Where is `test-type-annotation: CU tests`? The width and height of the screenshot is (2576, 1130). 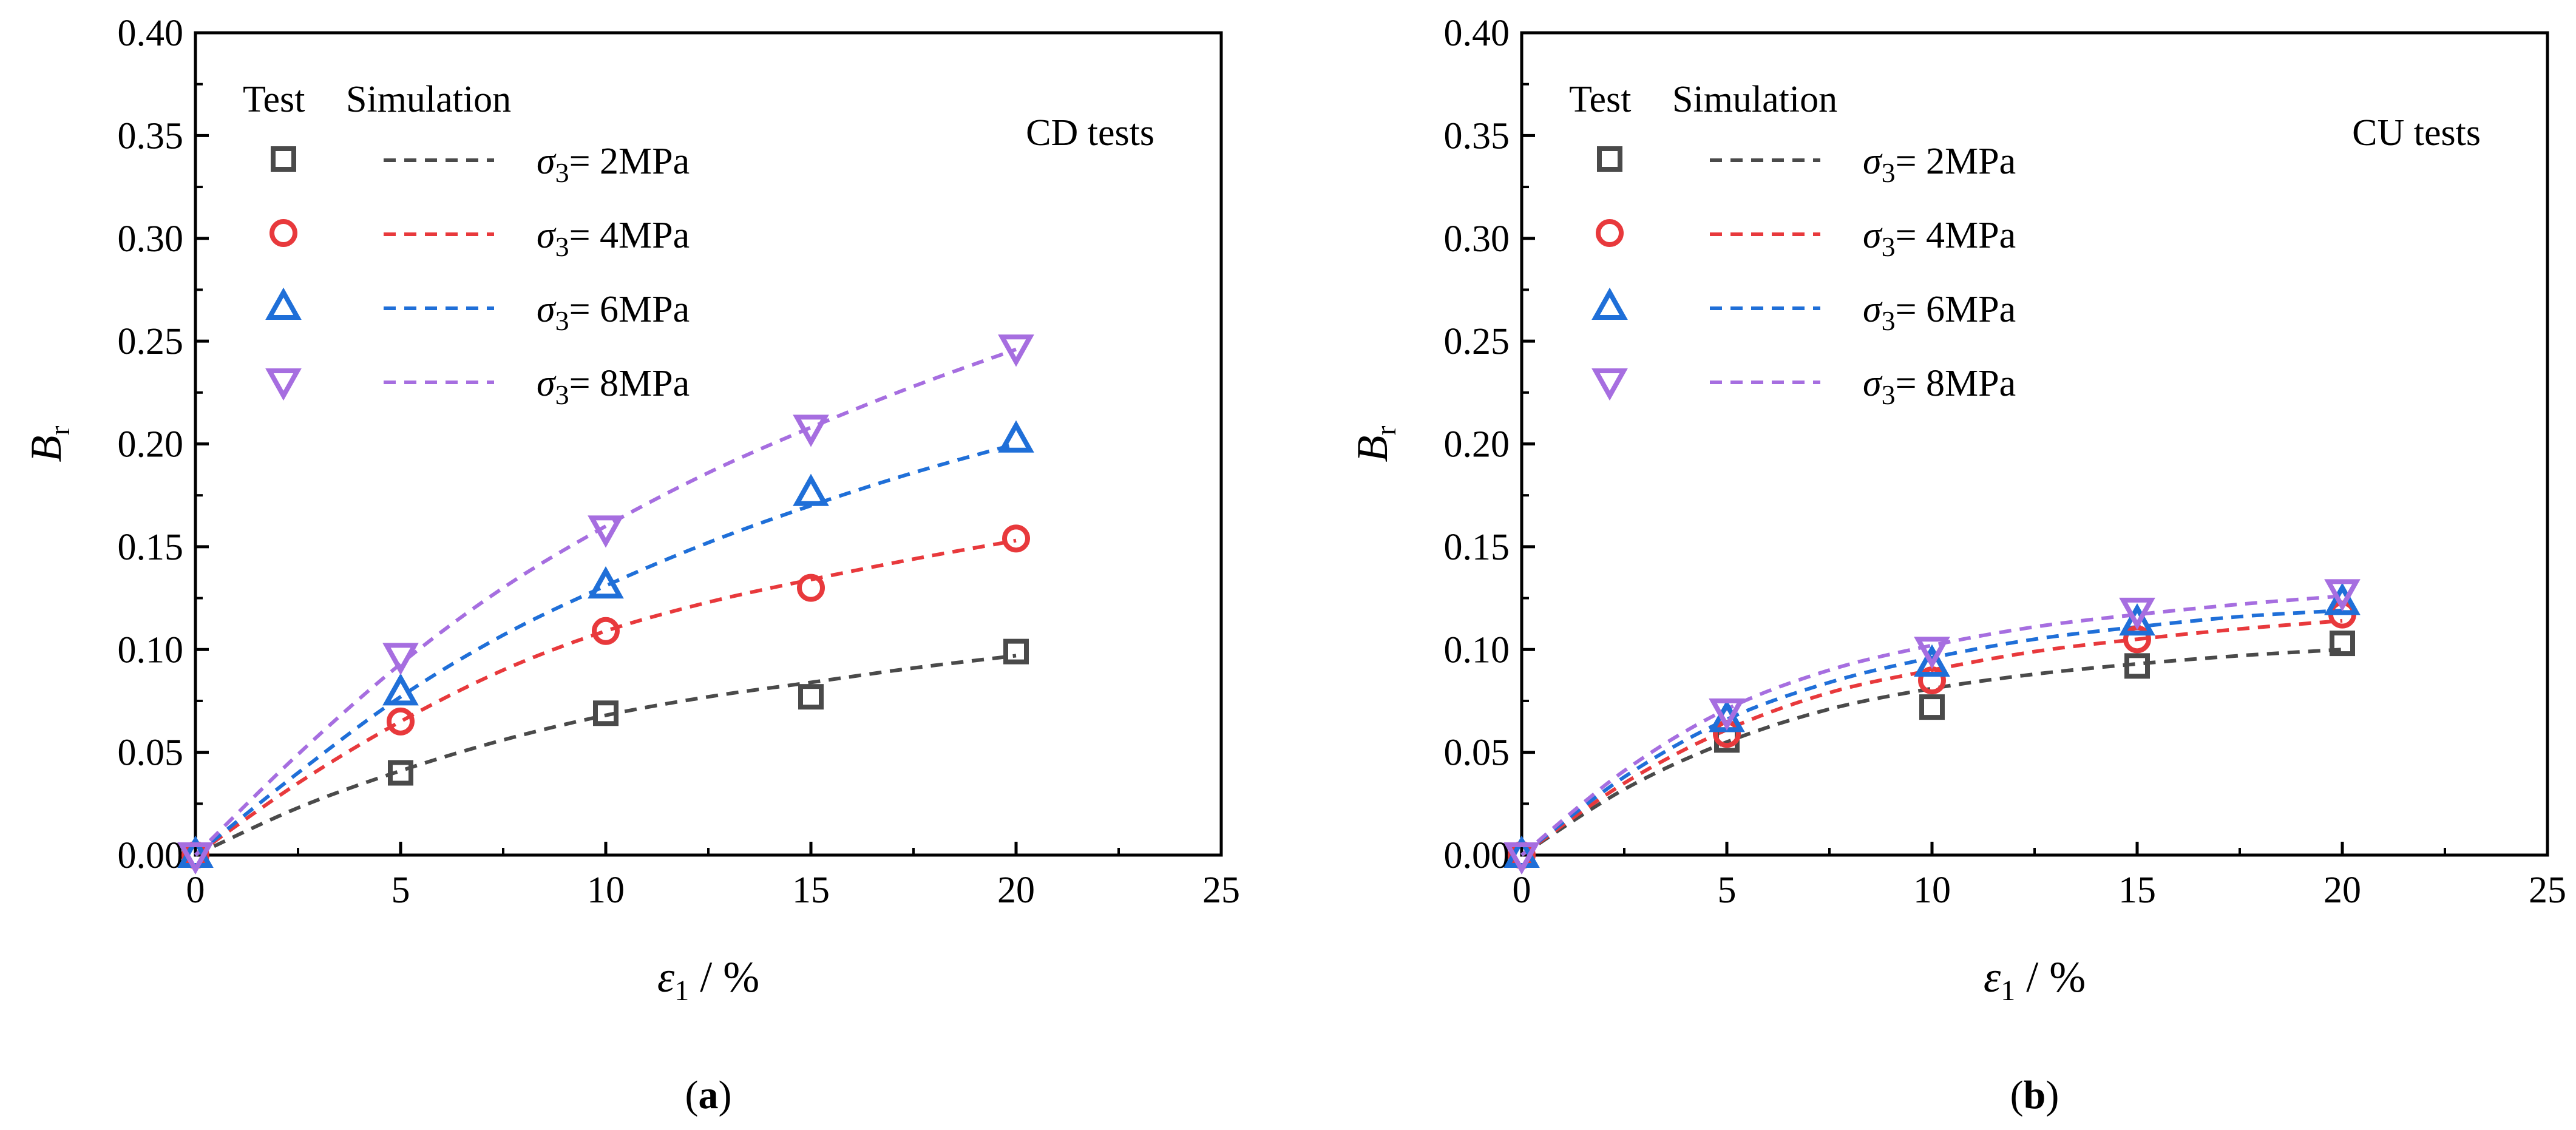
test-type-annotation: CU tests is located at coordinates (2416, 133).